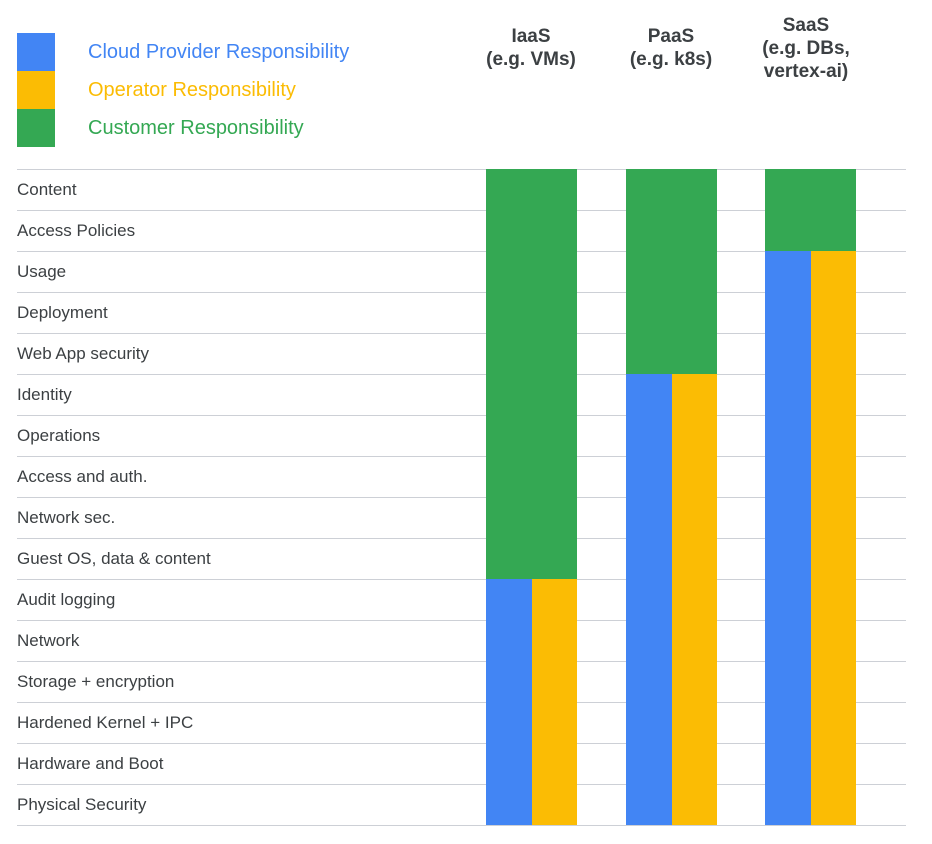  What do you see at coordinates (82, 476) in the screenshot?
I see `row-label: Access and auth.` at bounding box center [82, 476].